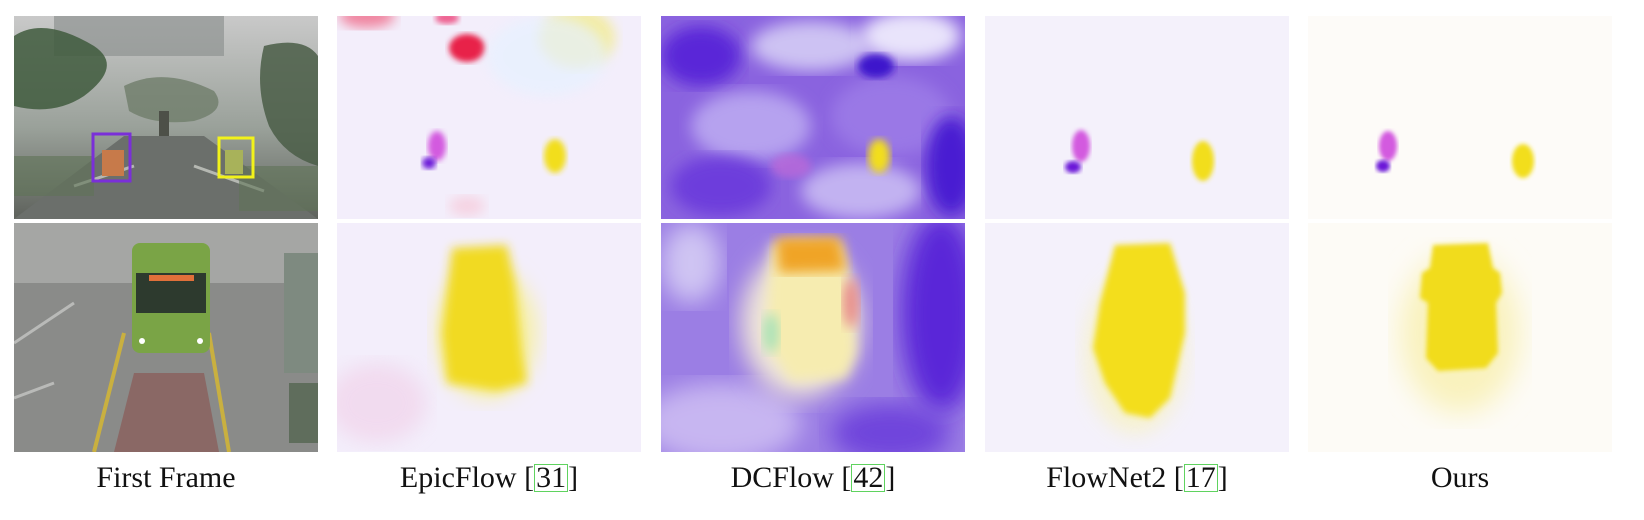 This screenshot has height=520, width=1644. I want to click on first-frame-bus, so click(166, 337).